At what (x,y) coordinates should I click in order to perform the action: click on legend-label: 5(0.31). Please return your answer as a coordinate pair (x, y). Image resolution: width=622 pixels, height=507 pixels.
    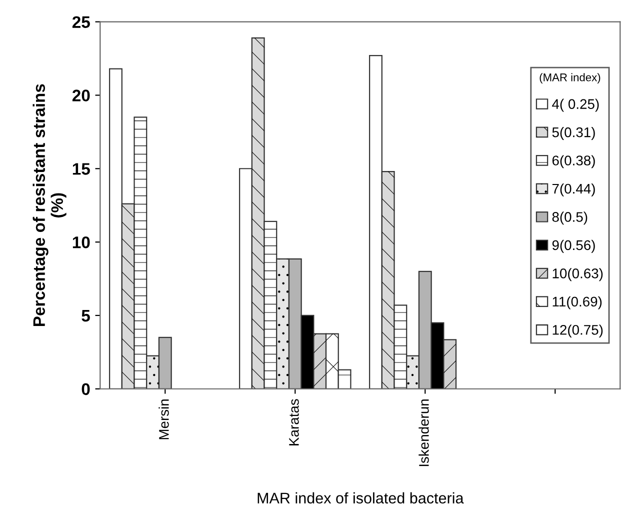
    Looking at the image, I should click on (573, 133).